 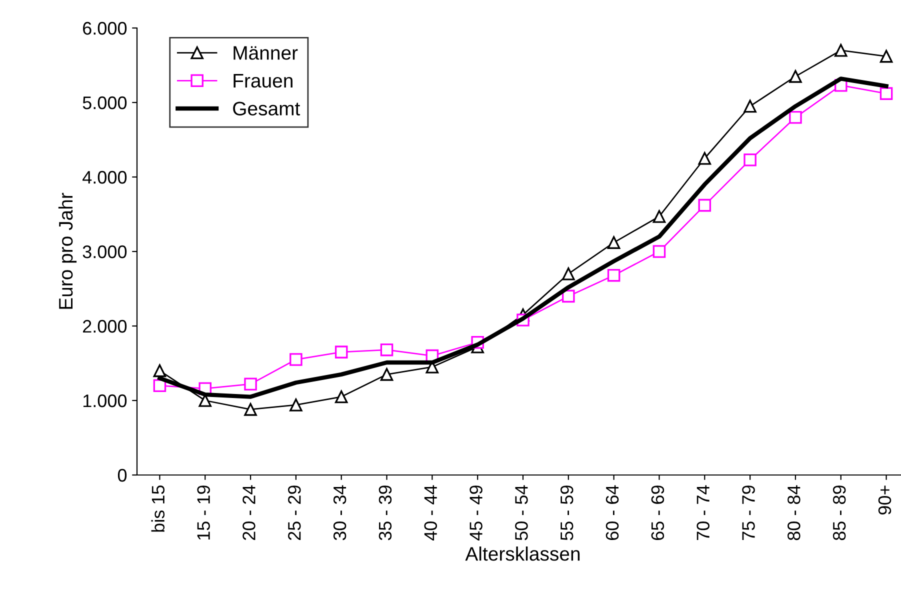 I want to click on x-tick-label: 25 - 29, so click(x=294, y=513).